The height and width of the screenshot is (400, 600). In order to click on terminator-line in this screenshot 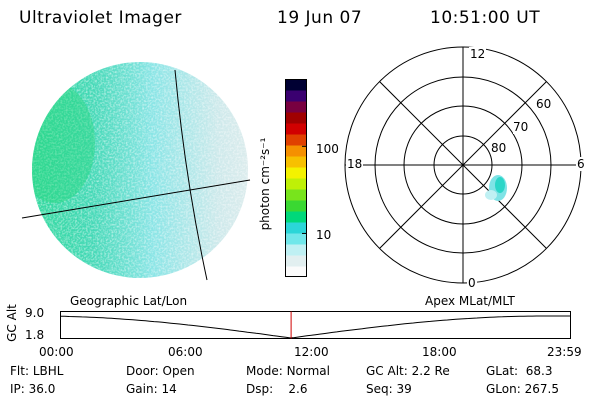, I will do `click(191, 175)`.